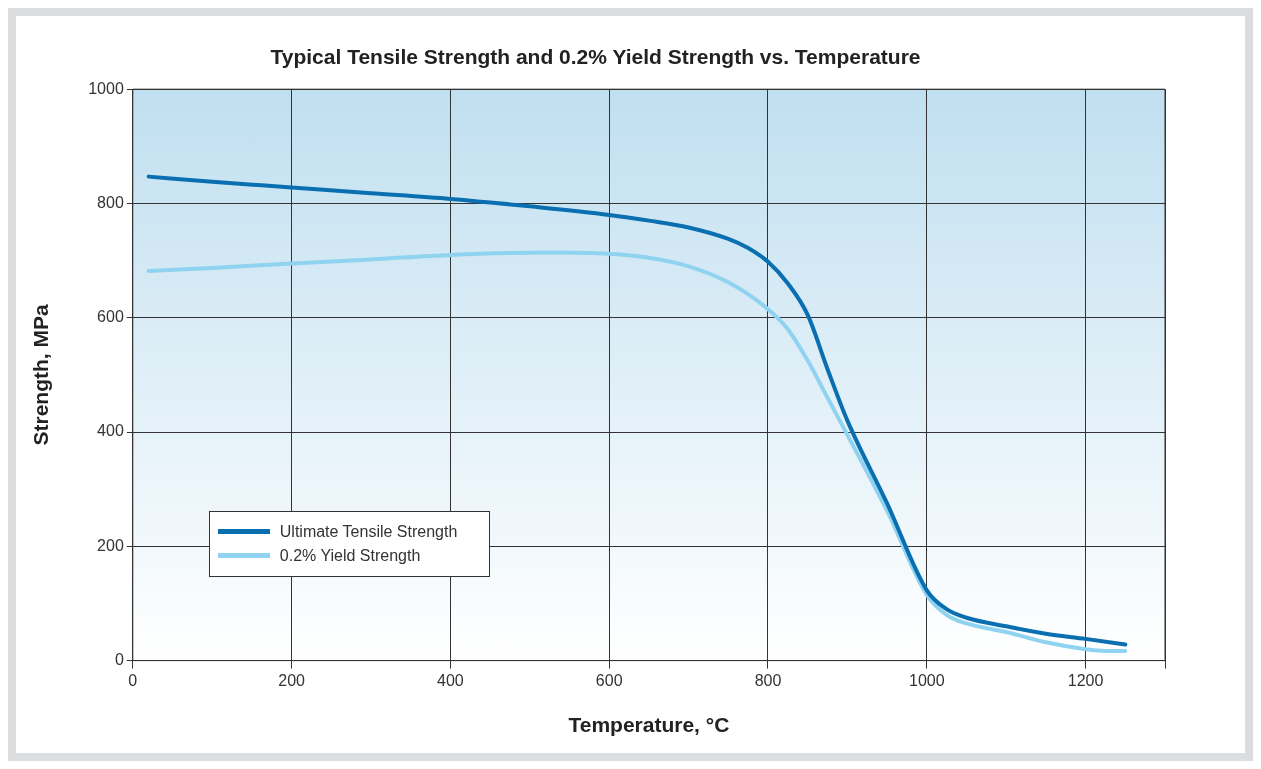 The height and width of the screenshot is (769, 1261). What do you see at coordinates (110, 202) in the screenshot?
I see `y-tick-label: 800` at bounding box center [110, 202].